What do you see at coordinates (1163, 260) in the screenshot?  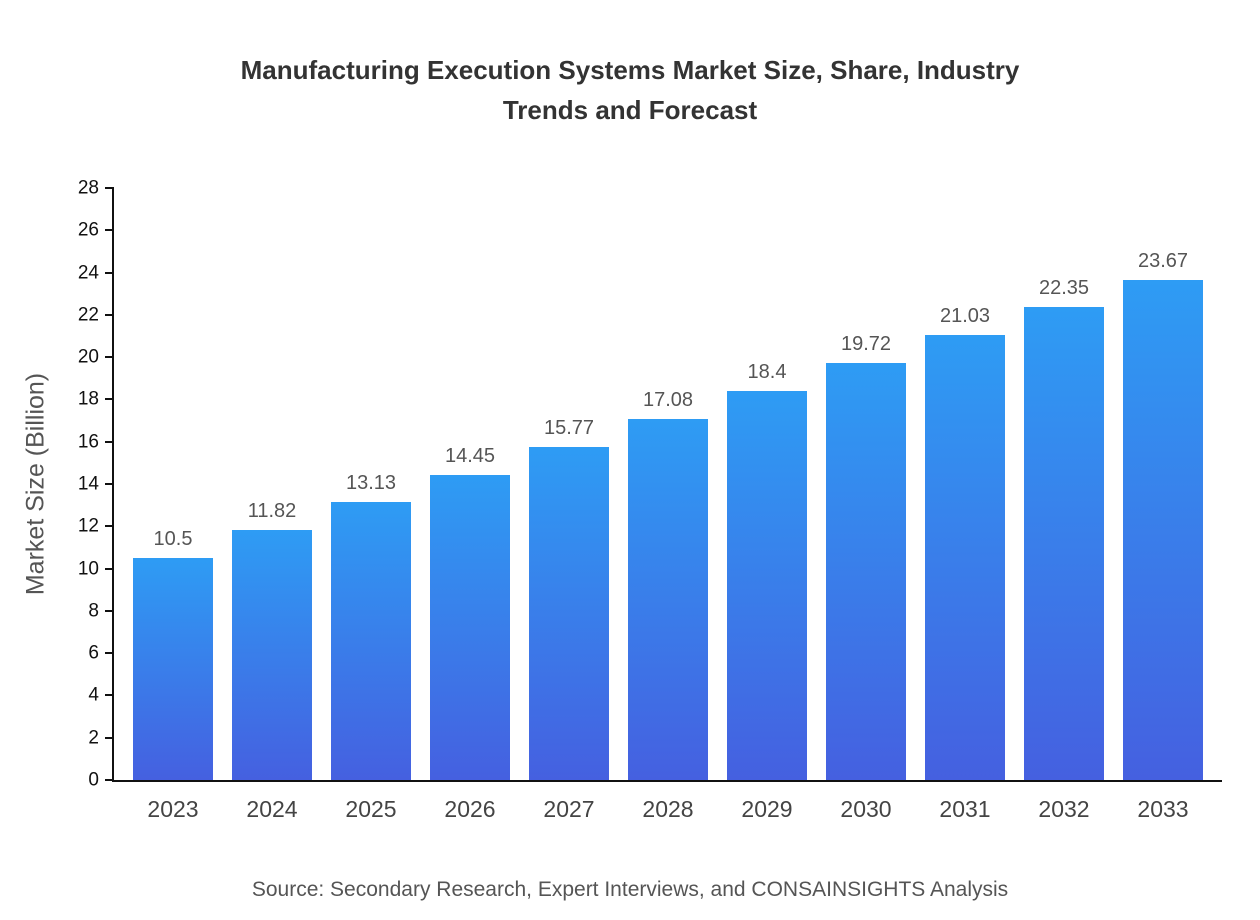 I see `bar-value-label: 23.67` at bounding box center [1163, 260].